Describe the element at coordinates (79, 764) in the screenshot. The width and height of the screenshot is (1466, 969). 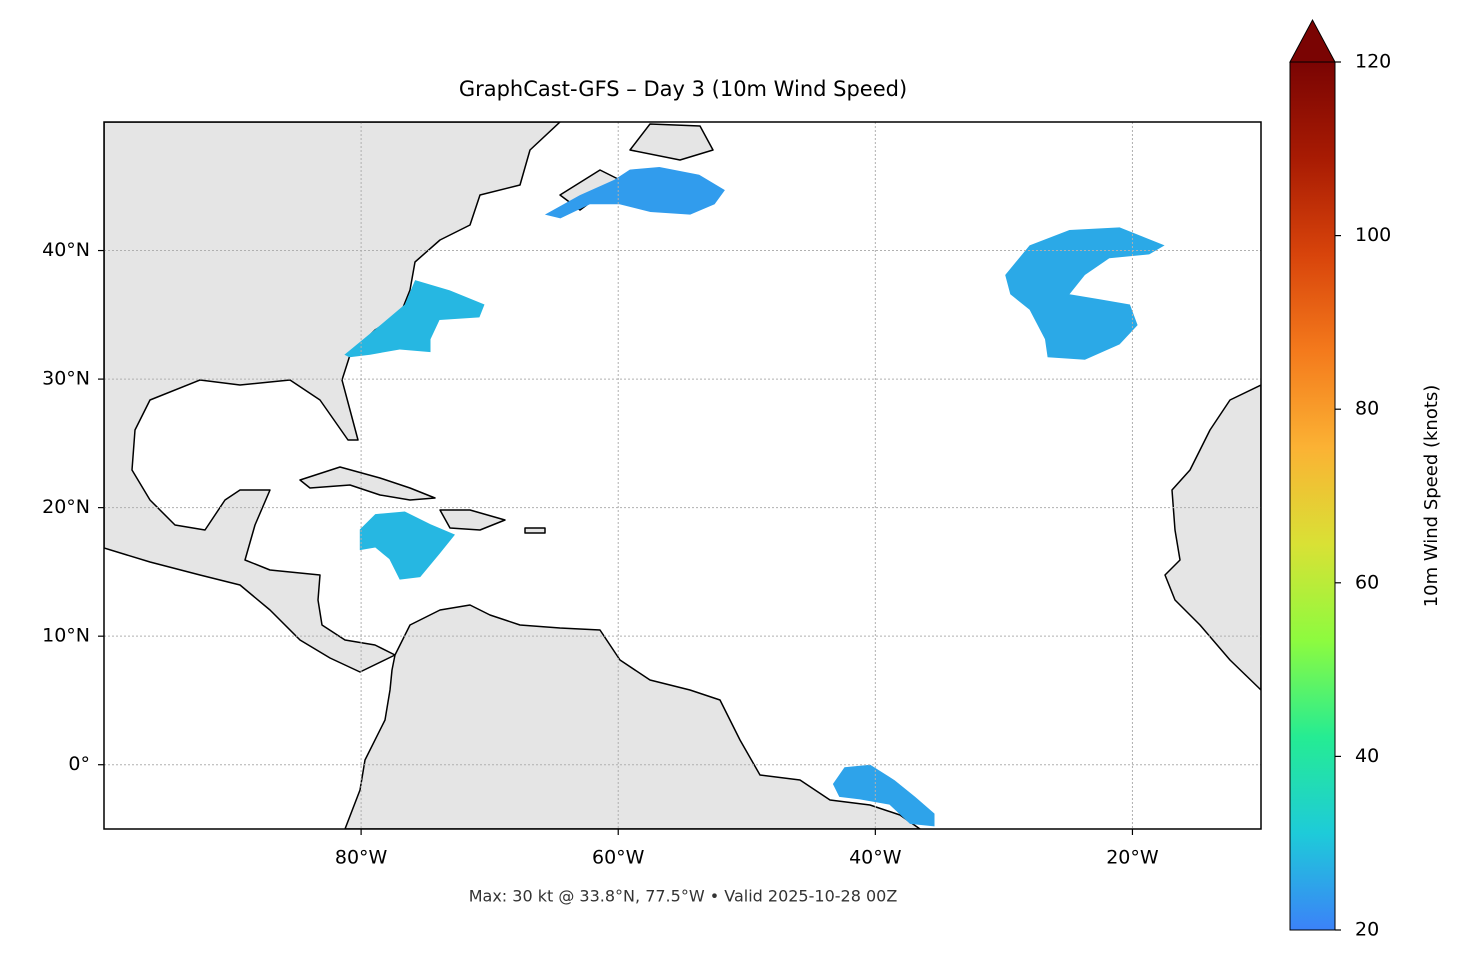
I see `y-tick-label: 0°` at that location.